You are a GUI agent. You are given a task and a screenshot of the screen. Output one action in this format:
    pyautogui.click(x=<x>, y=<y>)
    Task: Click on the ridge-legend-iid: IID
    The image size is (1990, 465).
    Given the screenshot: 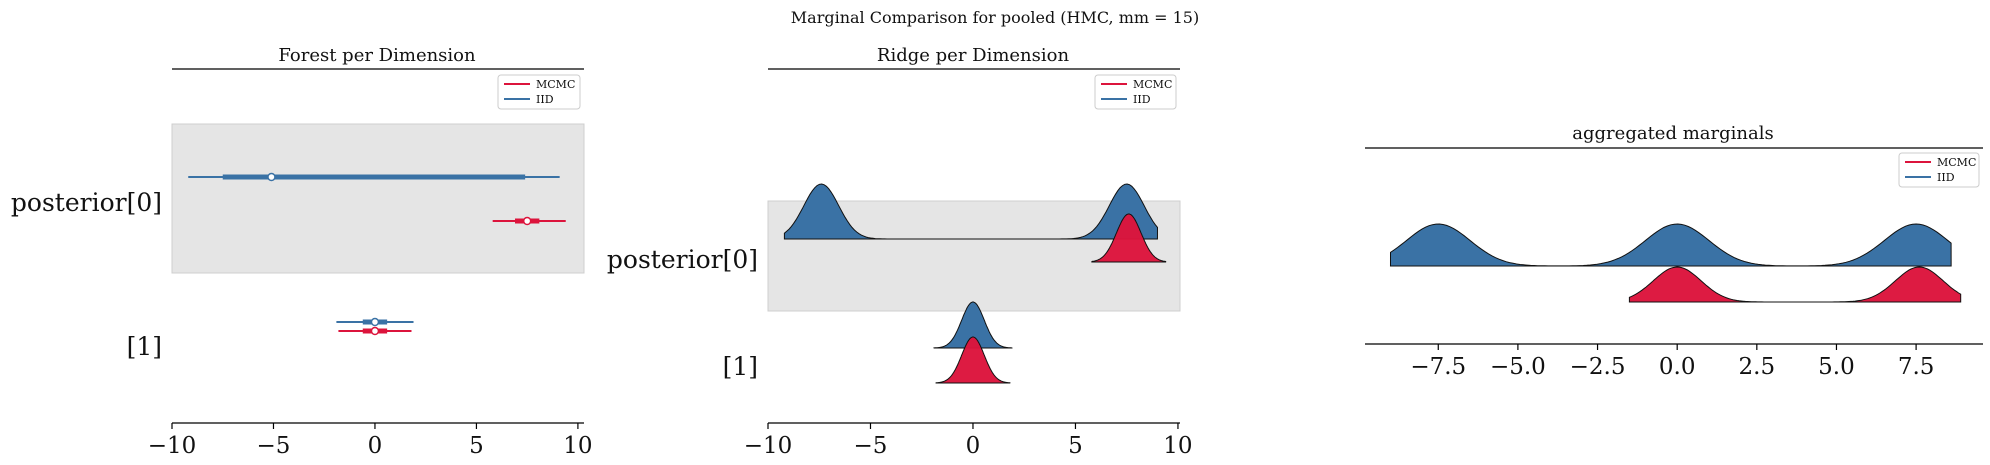 What is the action you would take?
    pyautogui.click(x=1142, y=99)
    